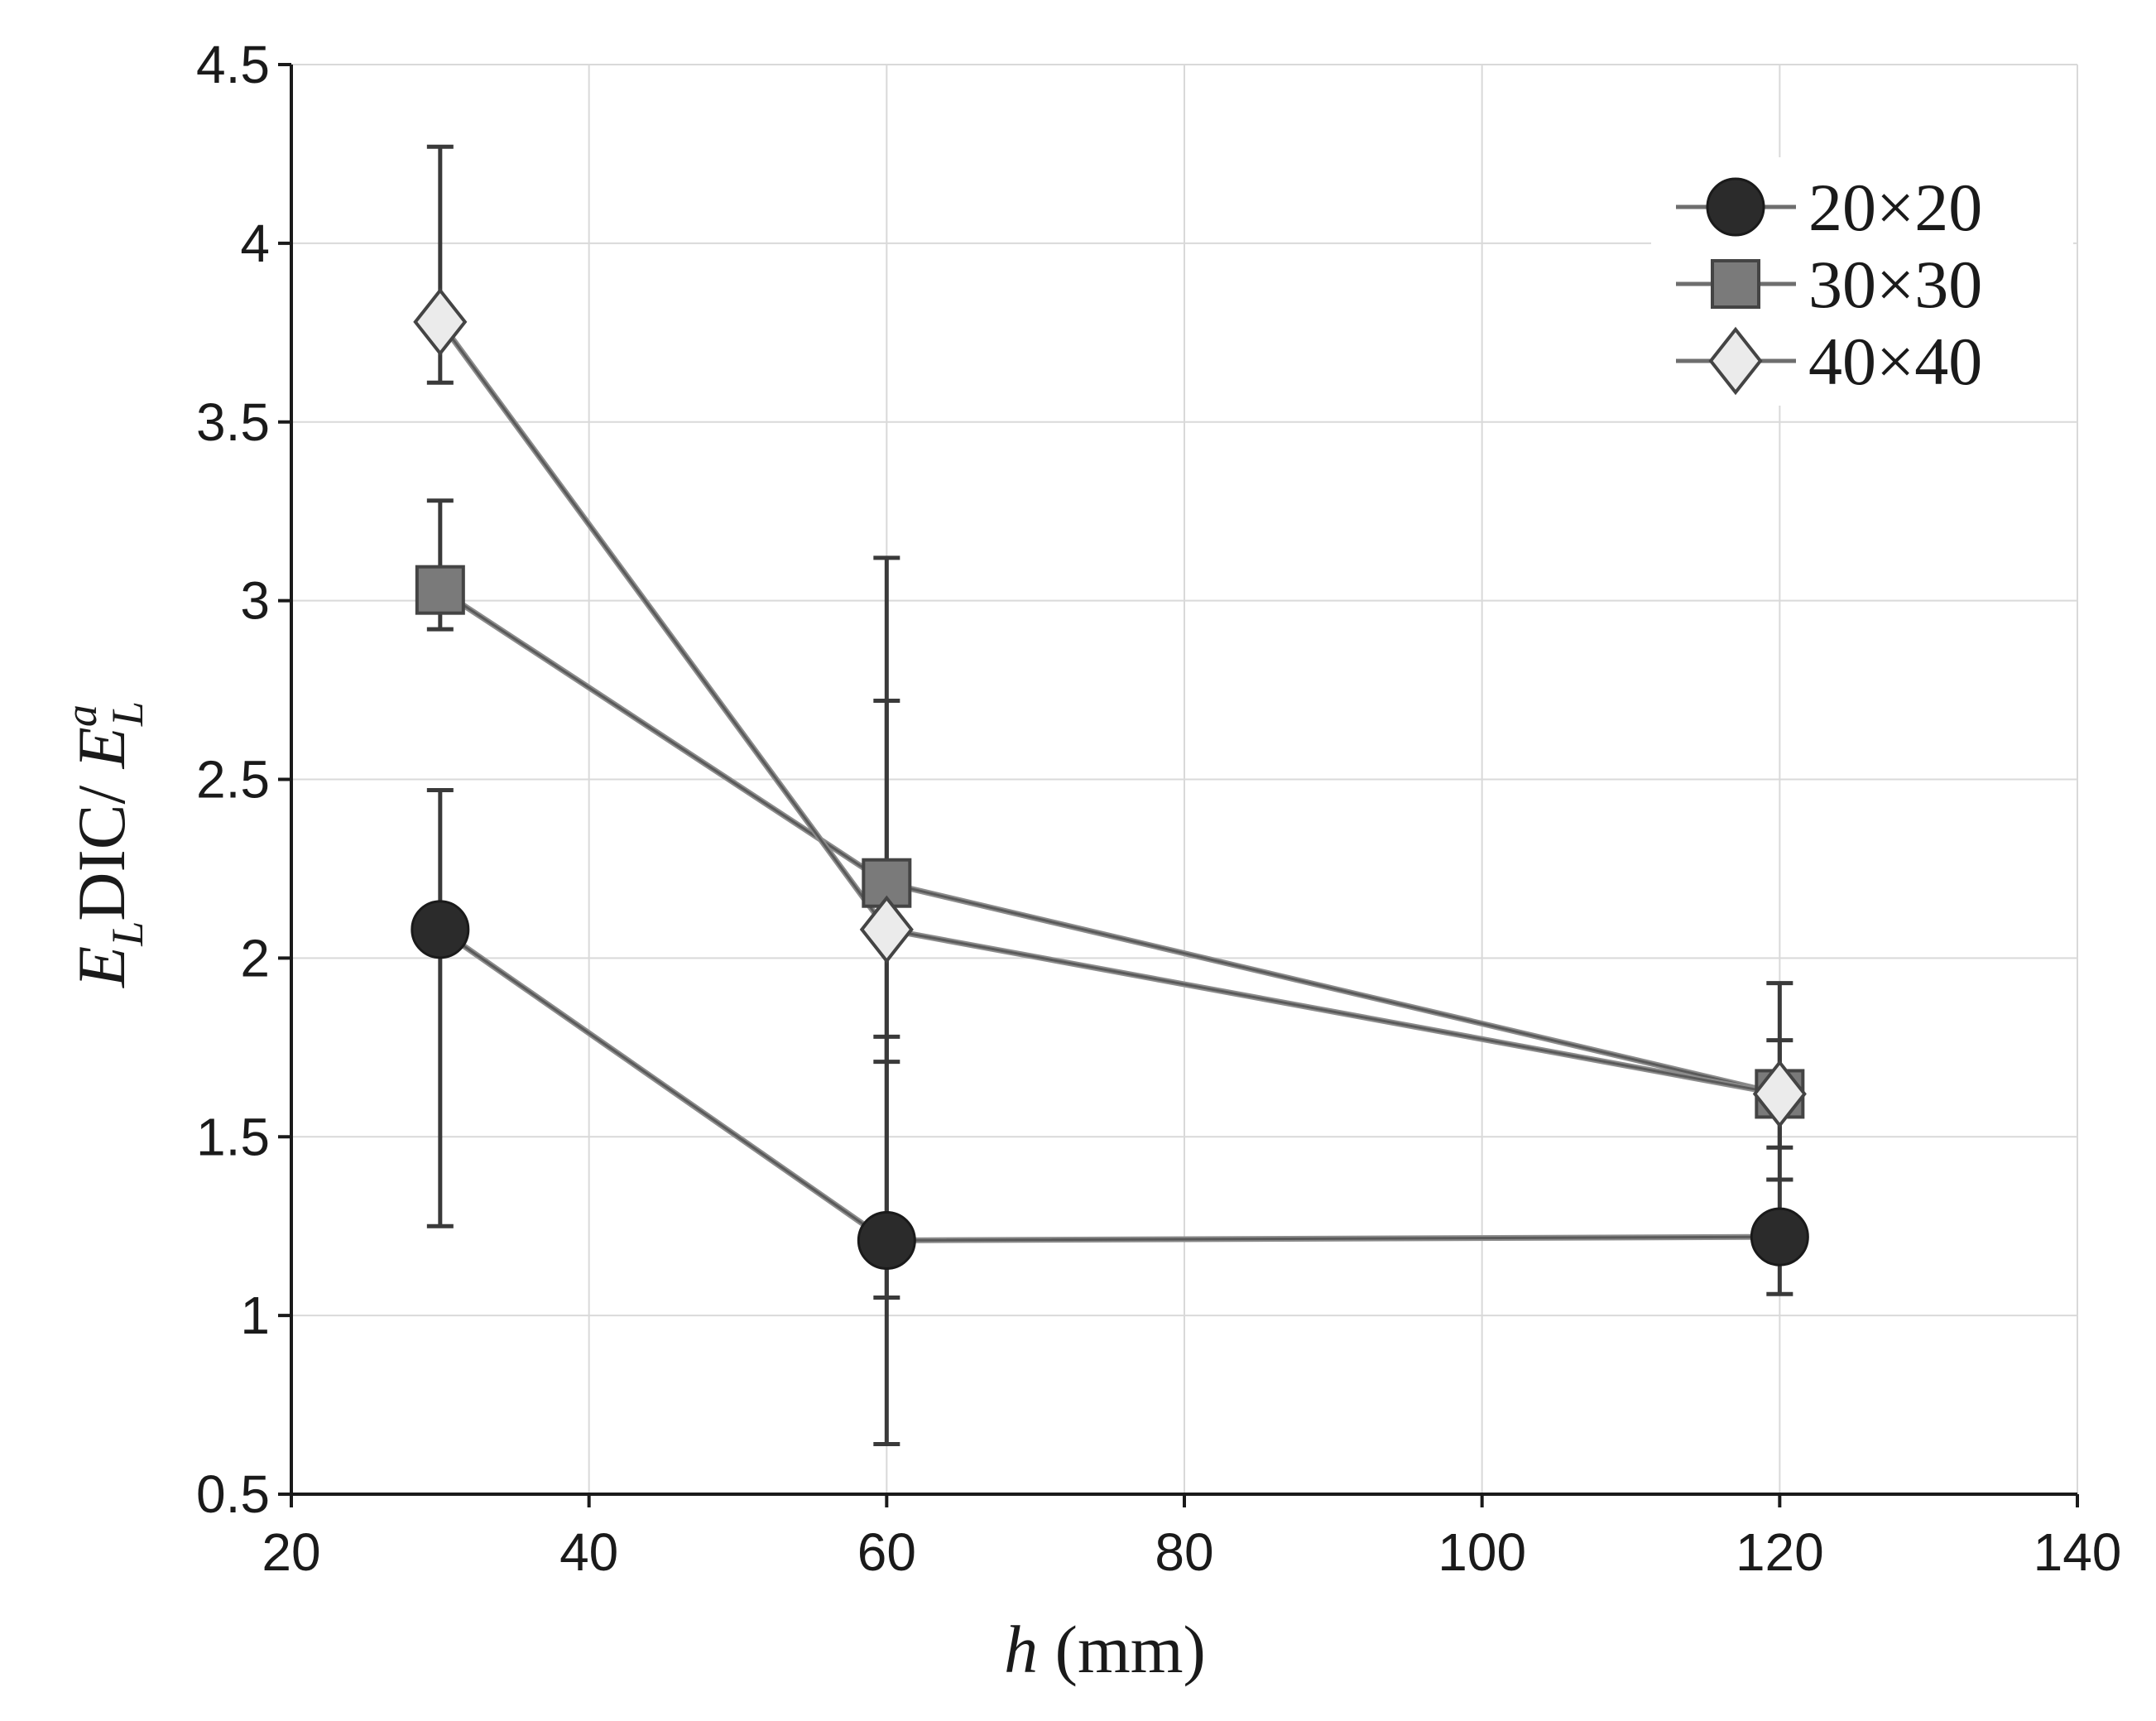  I want to click on y-axis-label: ELDIC/ EaL, so click(104, 844).